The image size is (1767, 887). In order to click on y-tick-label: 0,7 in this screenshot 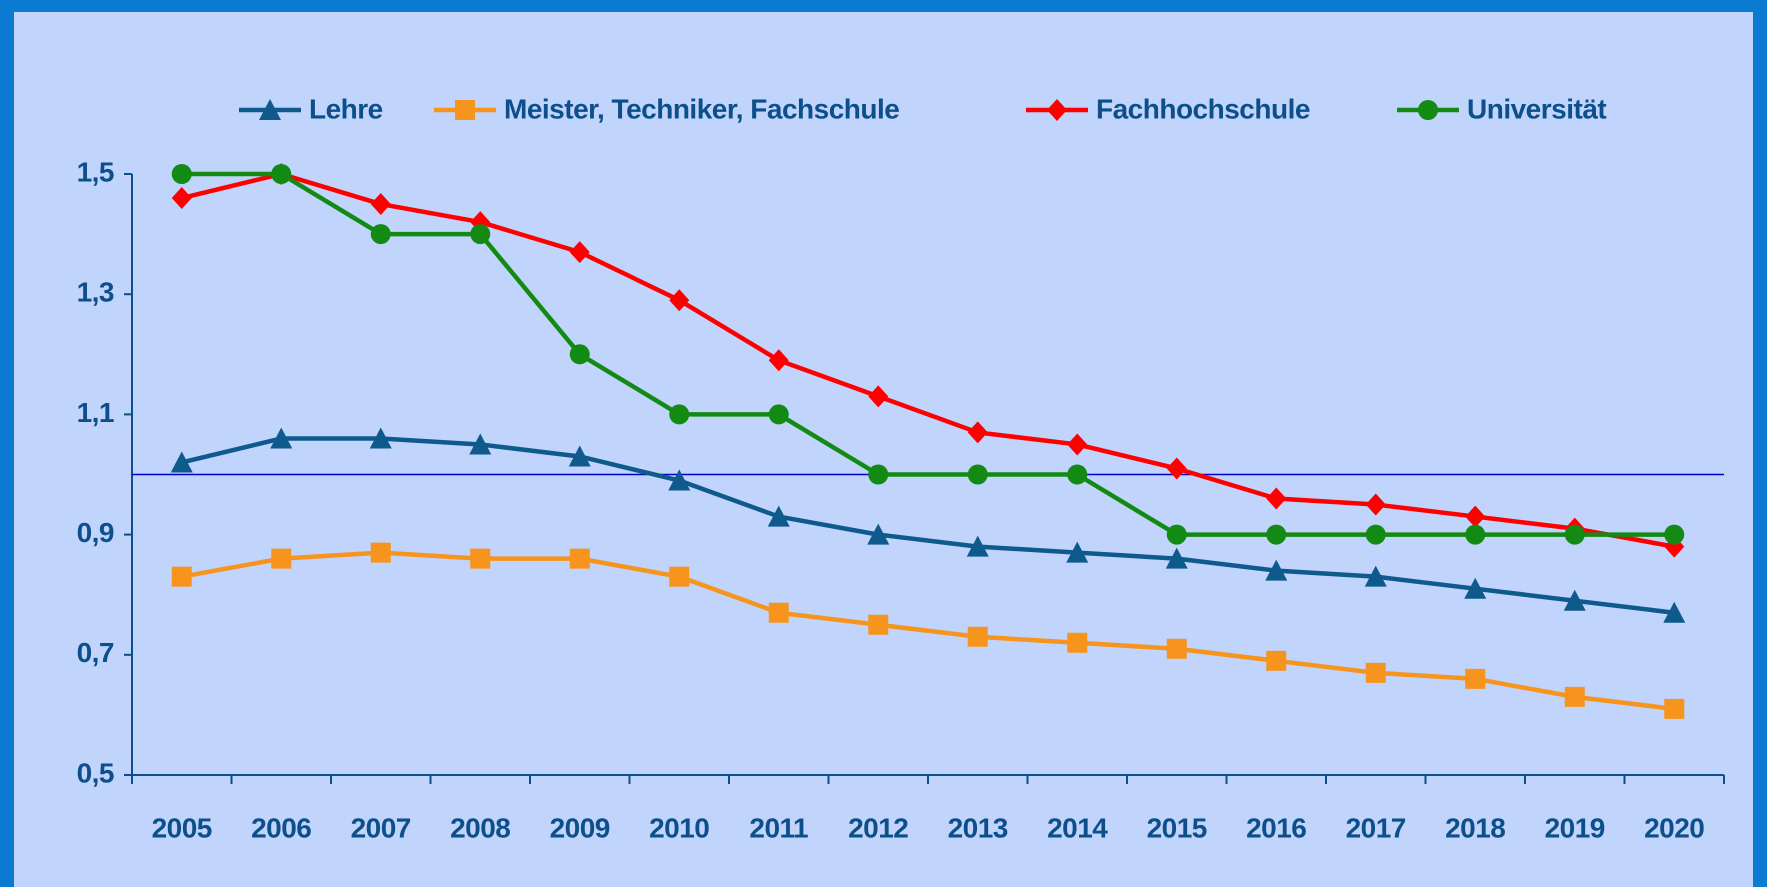, I will do `click(95, 652)`.